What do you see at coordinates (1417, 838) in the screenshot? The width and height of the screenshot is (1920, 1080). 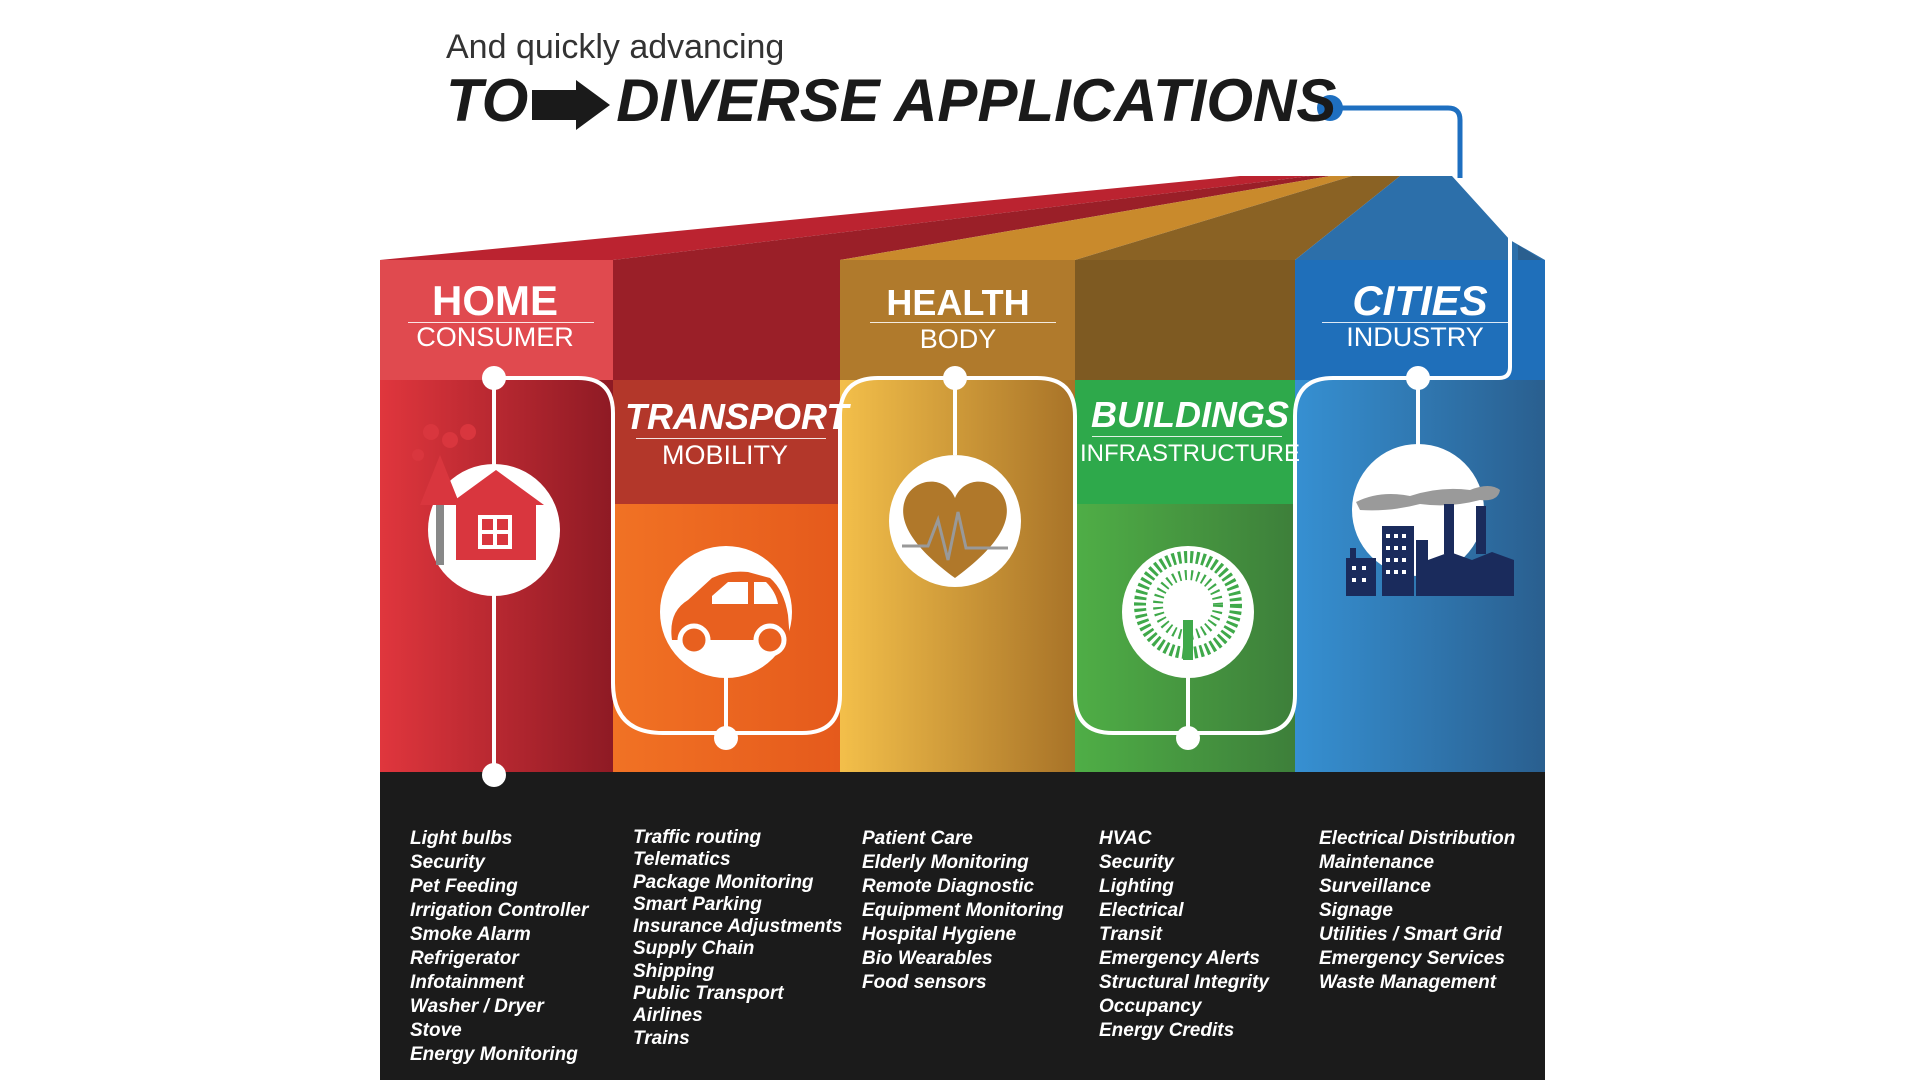 I see `list-item: Electrical Distribution` at bounding box center [1417, 838].